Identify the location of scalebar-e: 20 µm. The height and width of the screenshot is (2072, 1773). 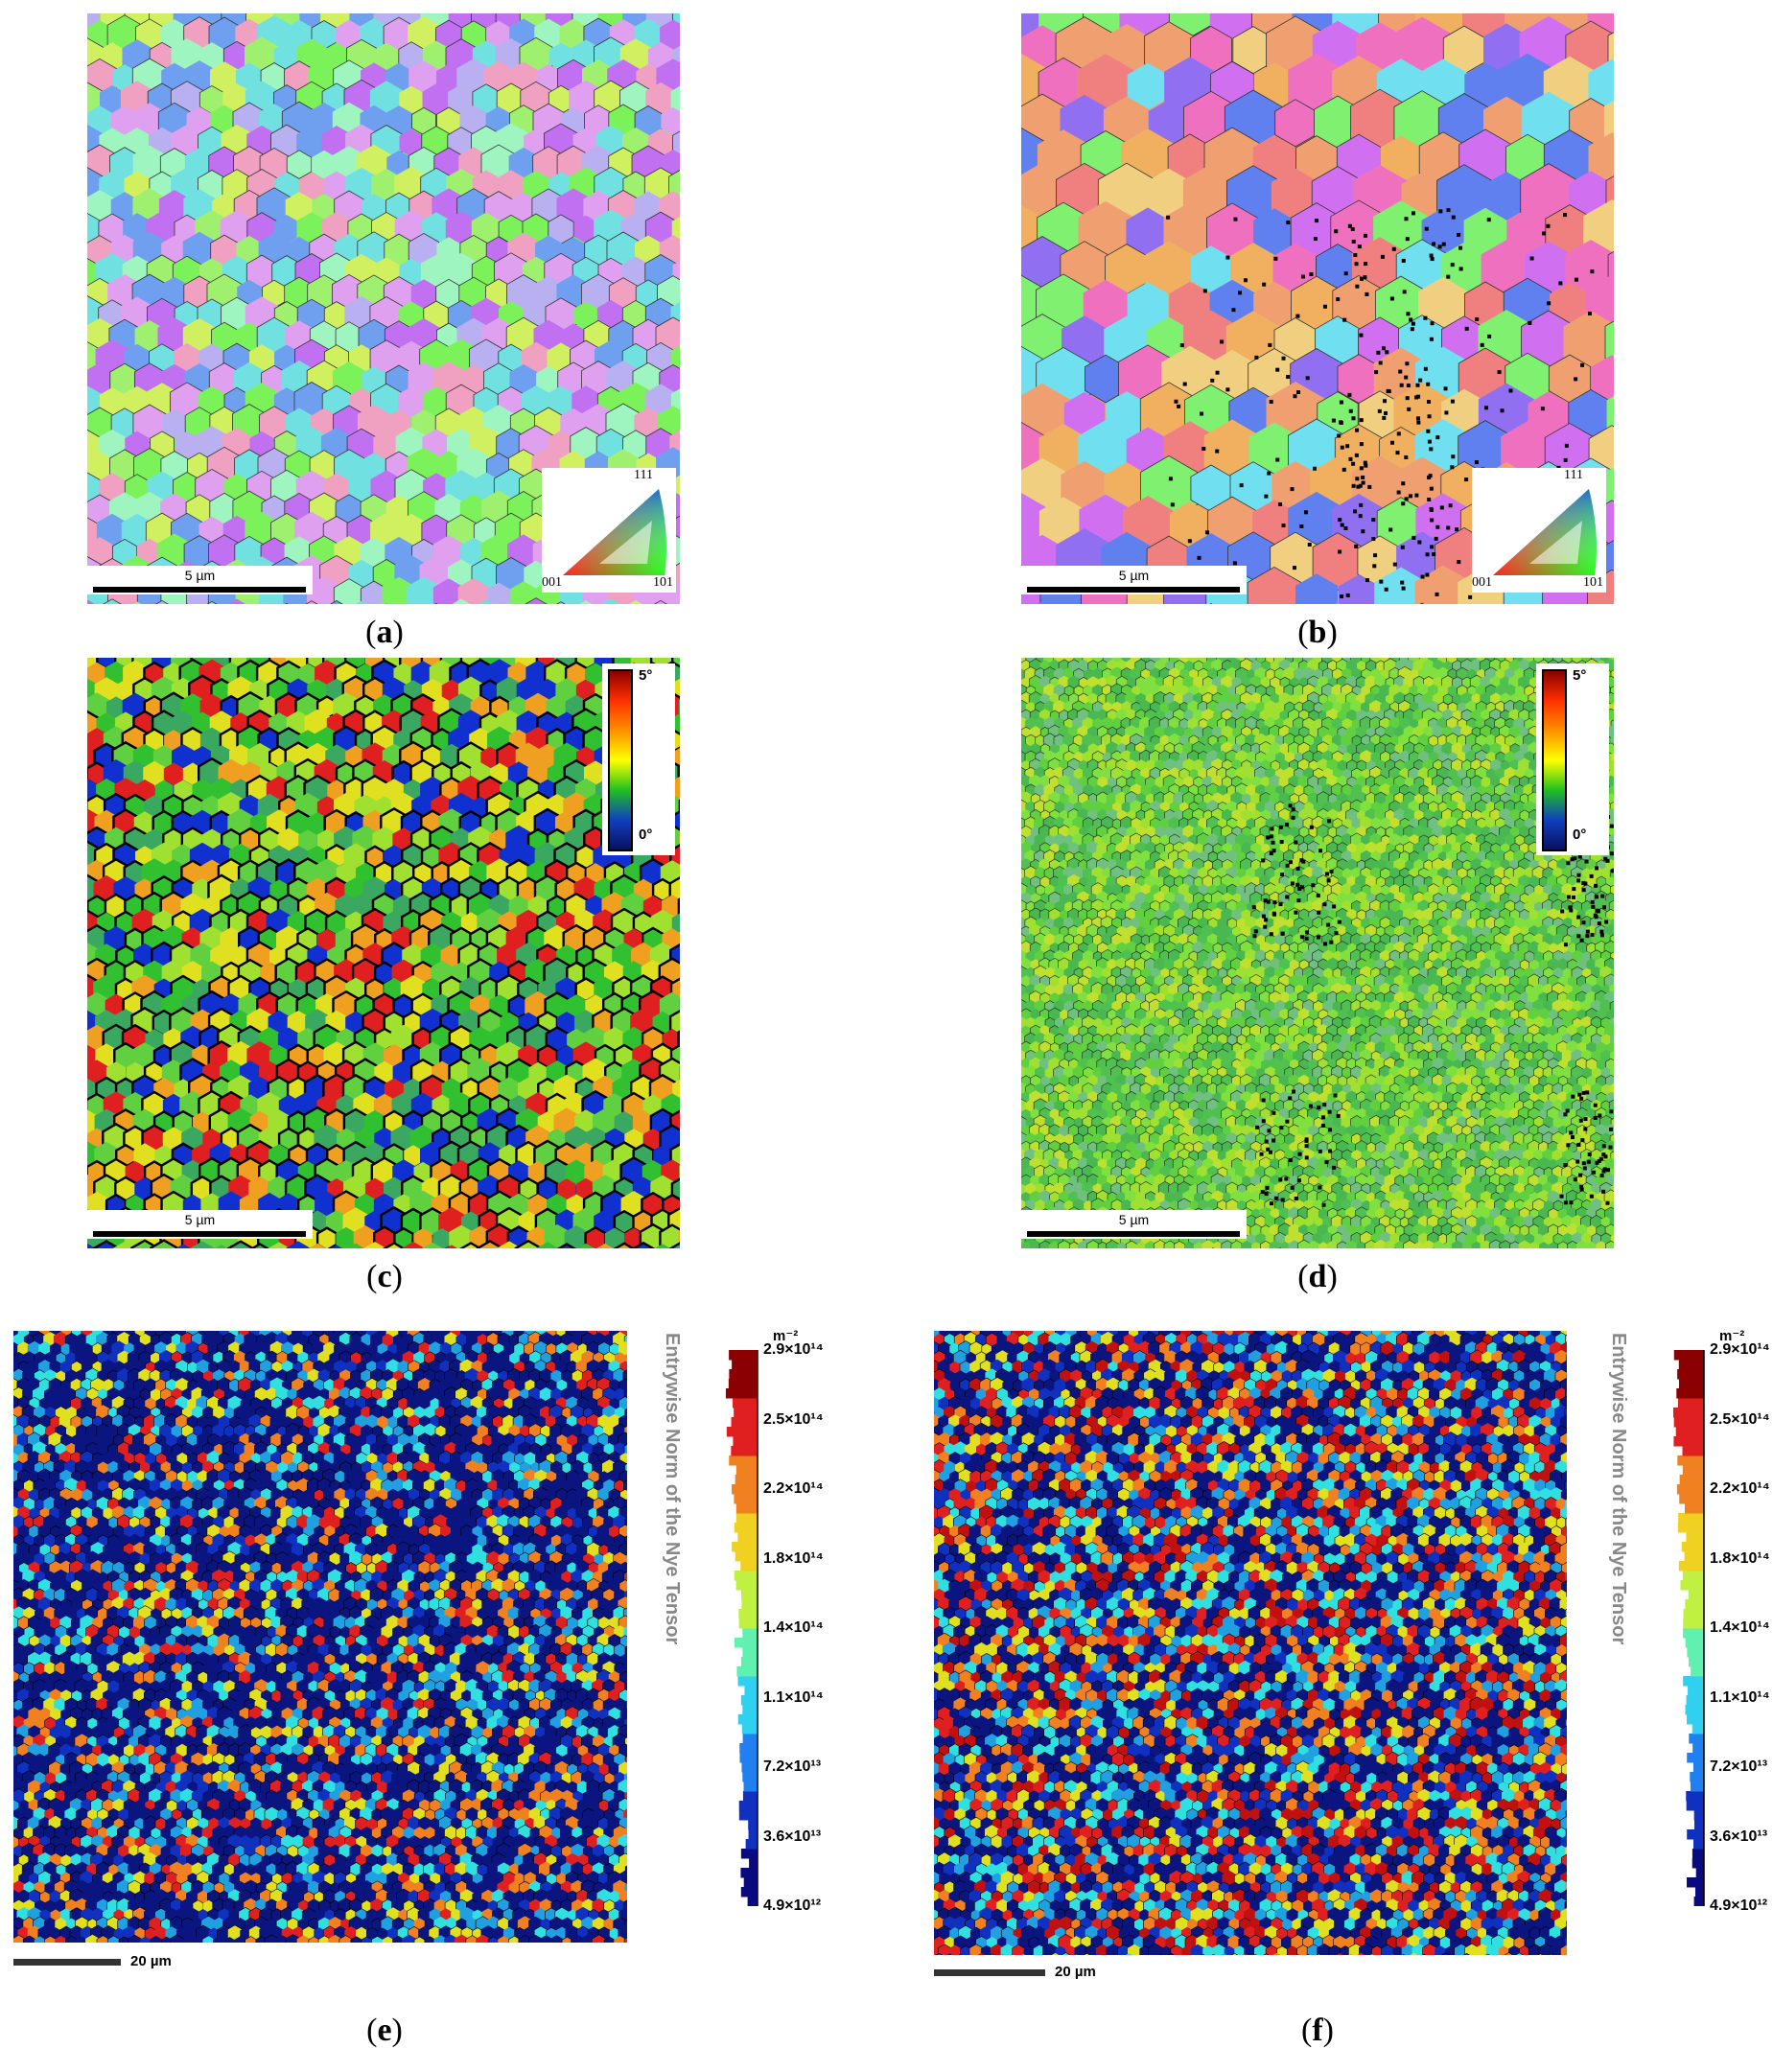
(109, 1966).